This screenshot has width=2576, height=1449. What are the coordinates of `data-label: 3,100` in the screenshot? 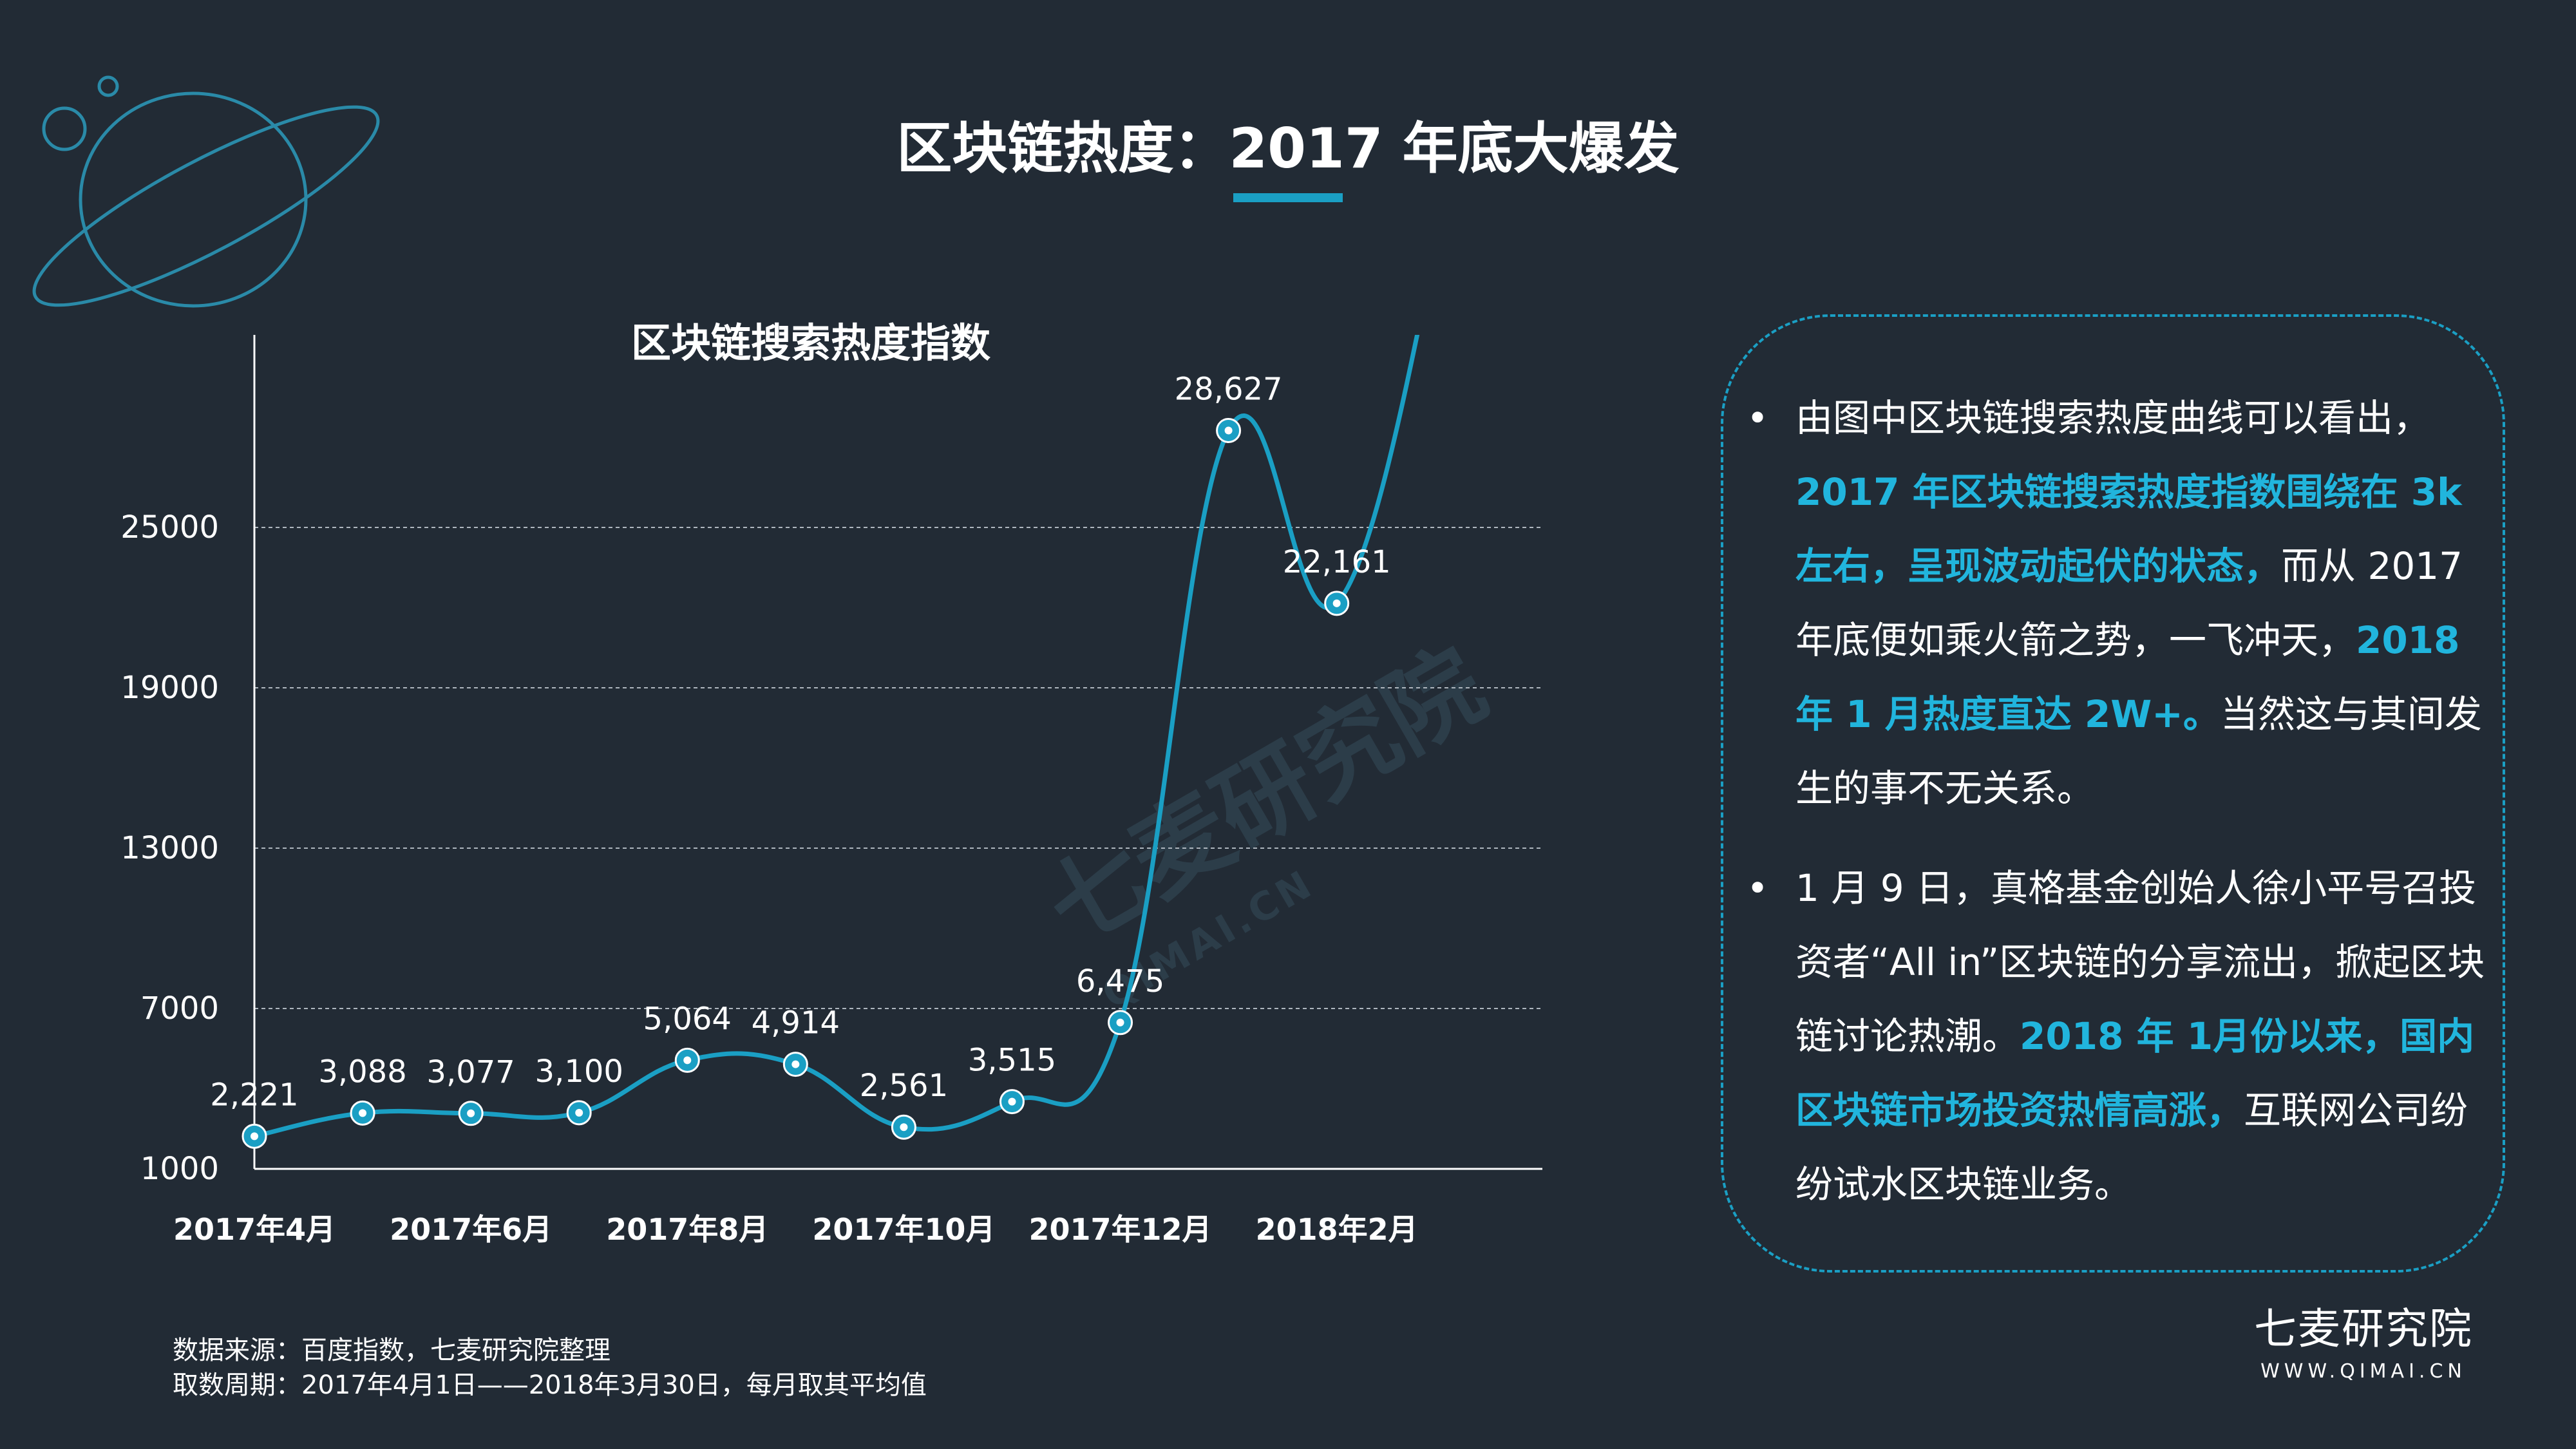 It's located at (579, 1072).